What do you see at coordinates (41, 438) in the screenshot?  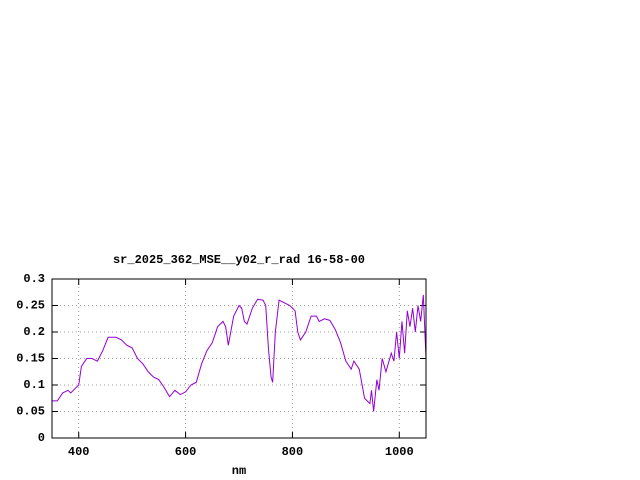 I see `y-tick-label: 0` at bounding box center [41, 438].